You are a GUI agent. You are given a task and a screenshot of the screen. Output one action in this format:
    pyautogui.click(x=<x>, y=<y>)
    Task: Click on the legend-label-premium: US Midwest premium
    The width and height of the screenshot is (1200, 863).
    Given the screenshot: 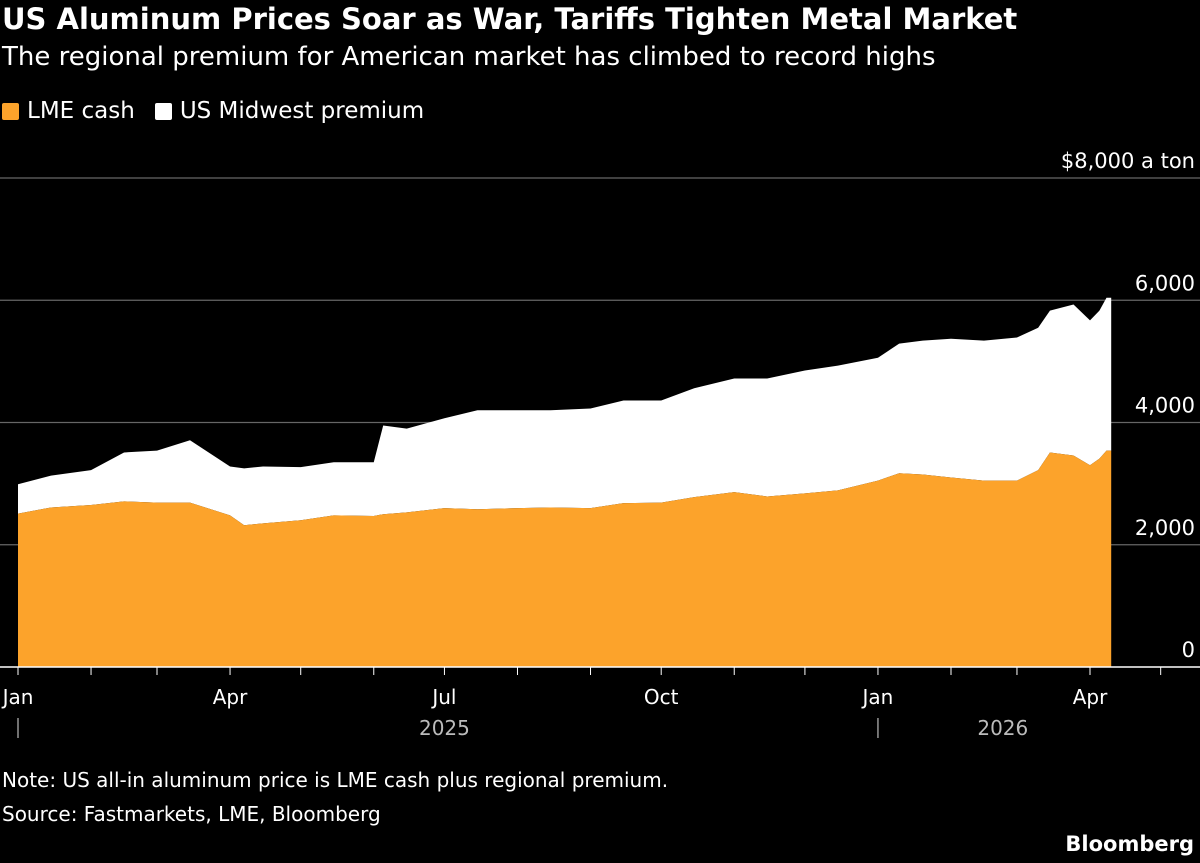 What is the action you would take?
    pyautogui.click(x=302, y=111)
    